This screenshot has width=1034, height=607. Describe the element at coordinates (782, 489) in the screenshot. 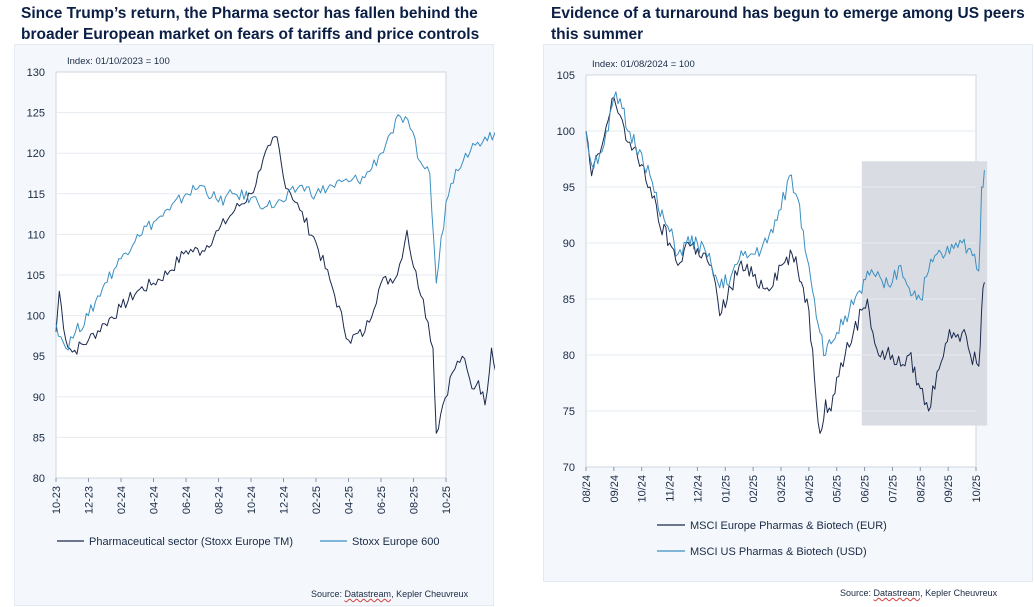

I see `x-tick-label: 03/25` at that location.